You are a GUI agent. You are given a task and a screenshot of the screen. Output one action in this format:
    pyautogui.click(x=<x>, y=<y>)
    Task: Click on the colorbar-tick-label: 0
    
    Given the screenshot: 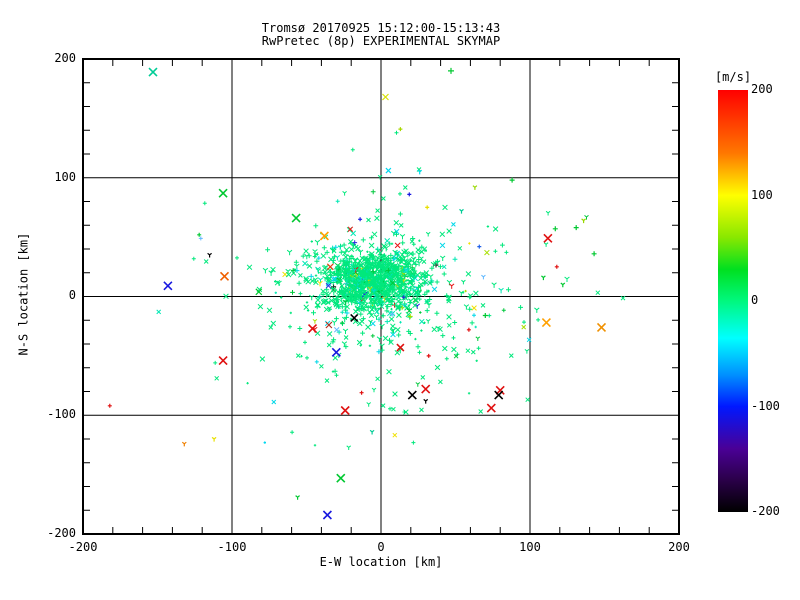 What is the action you would take?
    pyautogui.click(x=755, y=300)
    